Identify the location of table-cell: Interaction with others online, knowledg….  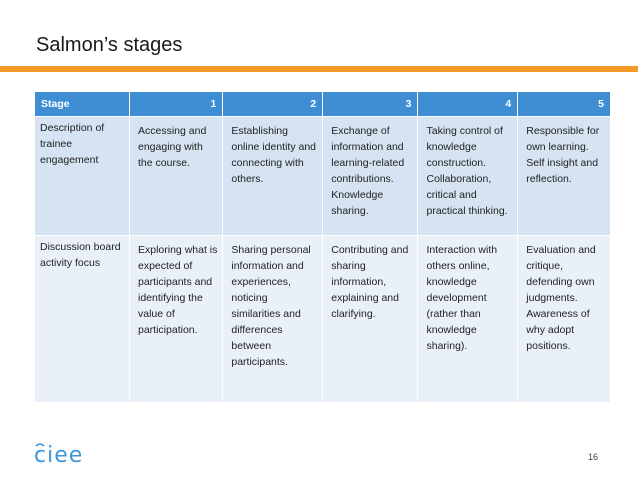
(468, 318).